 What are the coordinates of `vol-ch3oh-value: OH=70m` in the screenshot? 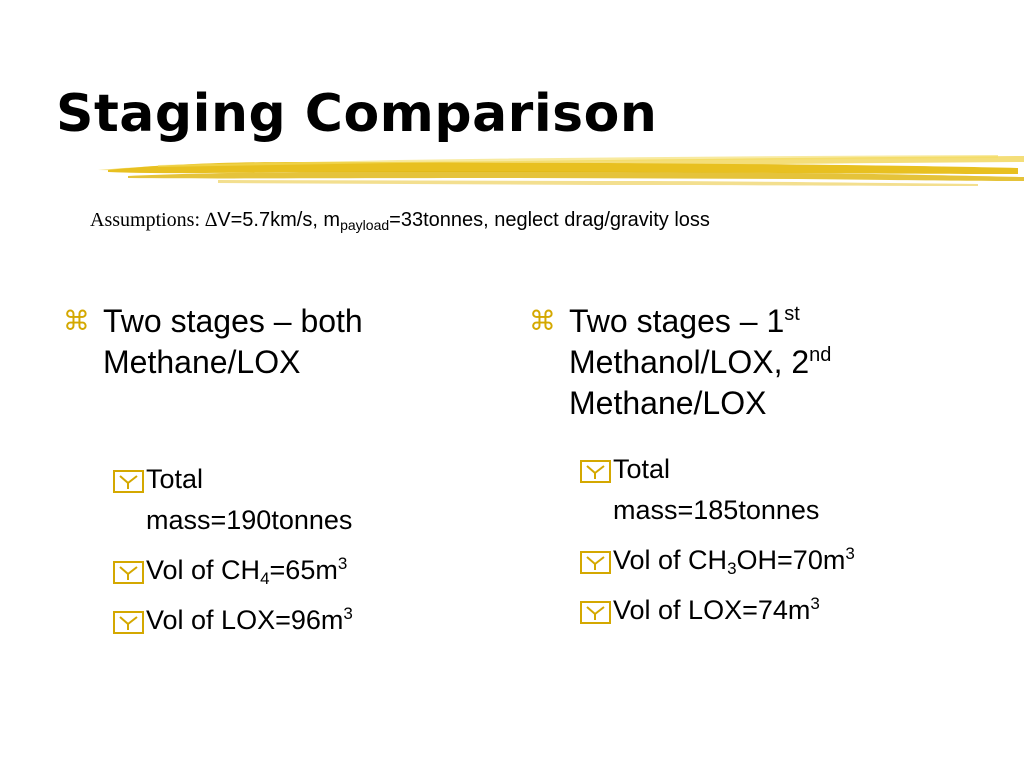 It's located at (791, 560).